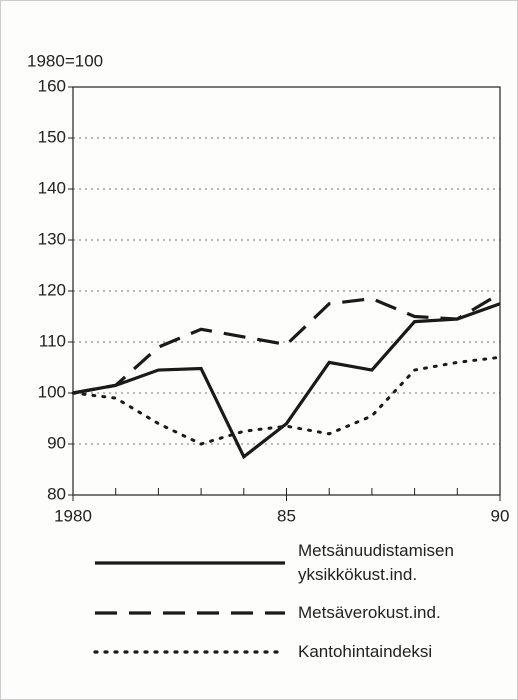 Image resolution: width=518 pixels, height=700 pixels. I want to click on y-tick-label: 80, so click(56, 493).